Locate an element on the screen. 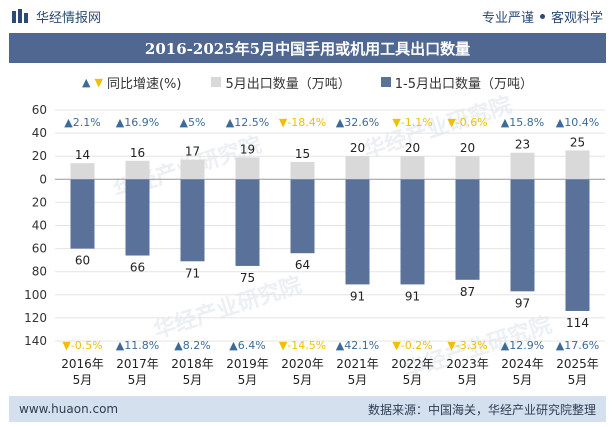 Image resolution: width=615 pixels, height=427 pixels. x-tick-label: 2022年 is located at coordinates (412, 364).